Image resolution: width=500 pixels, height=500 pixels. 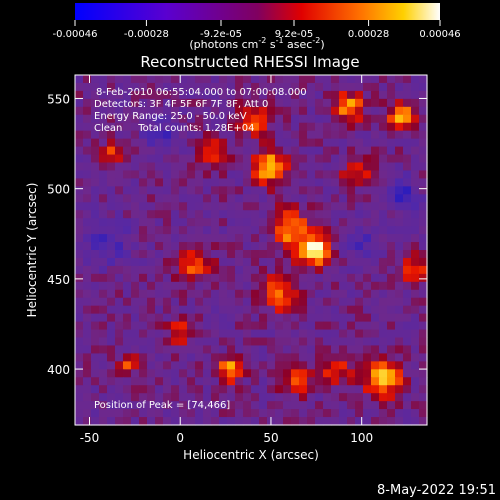 I want to click on annotation-detectors: Detectors: 3F 4F 5F 6F 7F 8F, Att 0, so click(x=181, y=104).